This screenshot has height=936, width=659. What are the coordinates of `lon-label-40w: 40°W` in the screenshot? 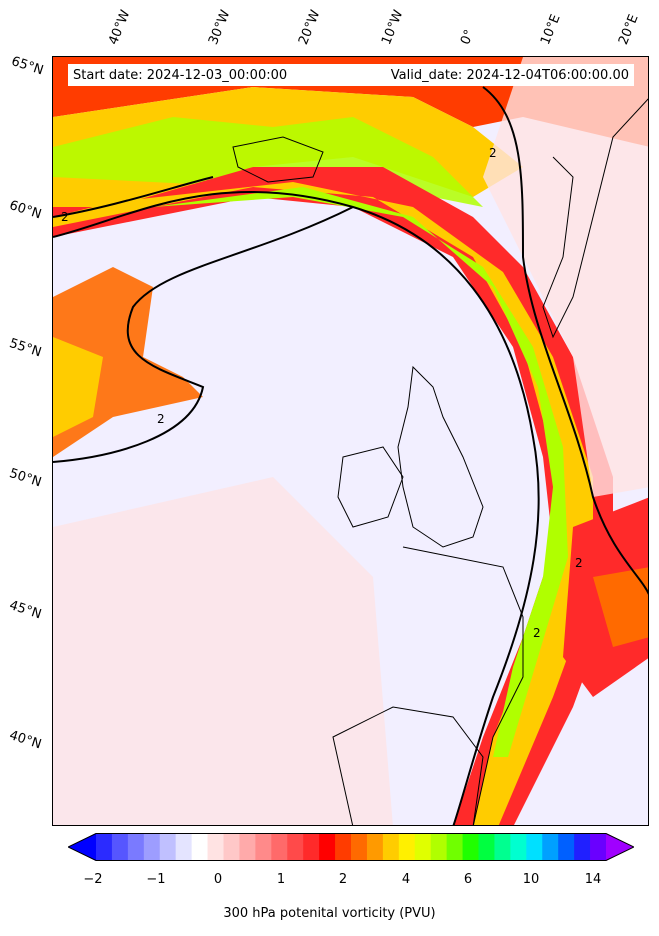 It's located at (120, 27).